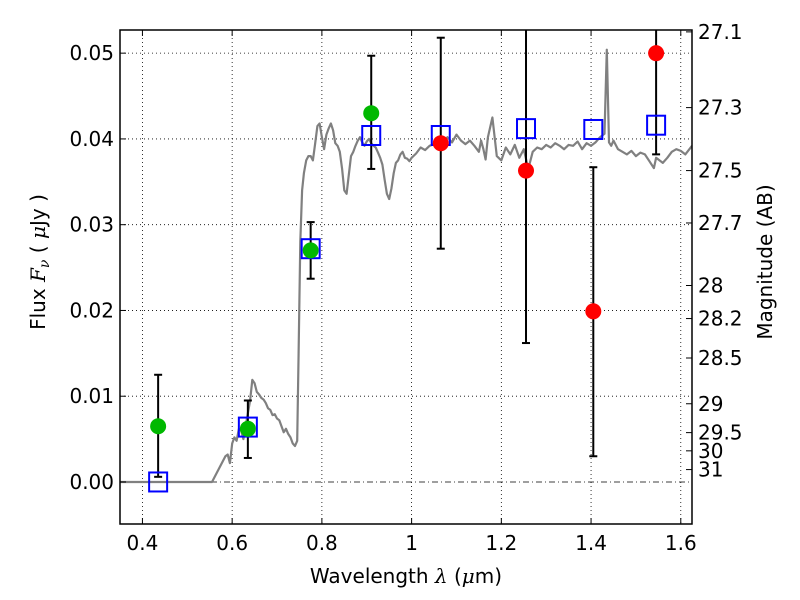 Image resolution: width=800 pixels, height=600 pixels. I want to click on y-axis-label: Flux Fν ( μJy ), so click(39, 262).